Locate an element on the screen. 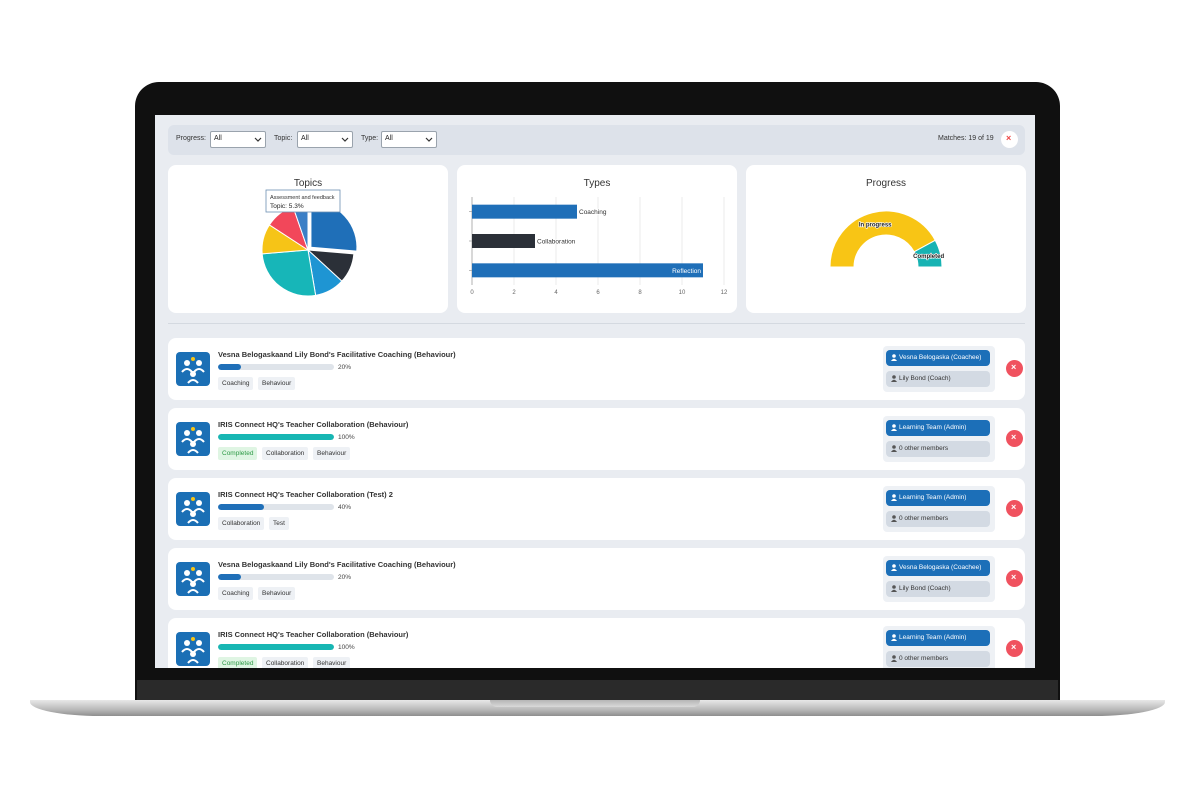 Image resolution: width=1200 pixels, height=800 pixels. clear-icon: × is located at coordinates (1009, 138).